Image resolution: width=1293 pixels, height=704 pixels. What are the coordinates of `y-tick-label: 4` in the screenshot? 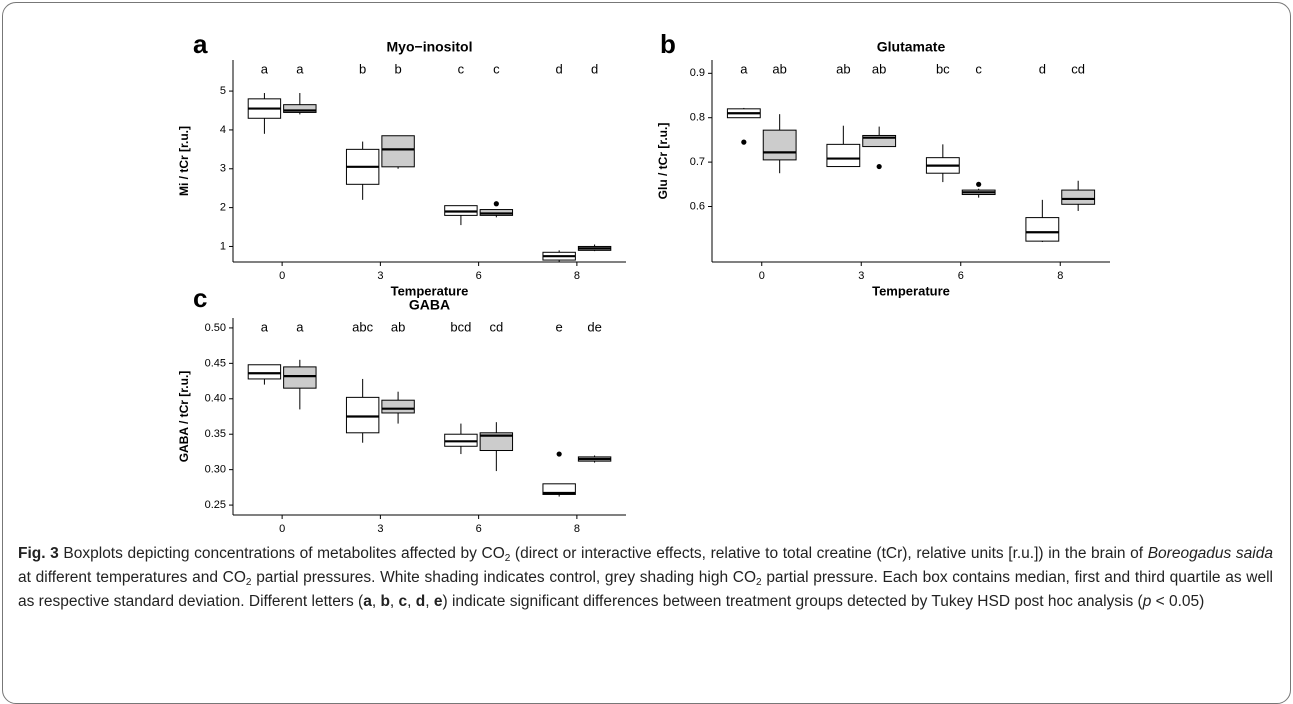 It's located at (223, 130).